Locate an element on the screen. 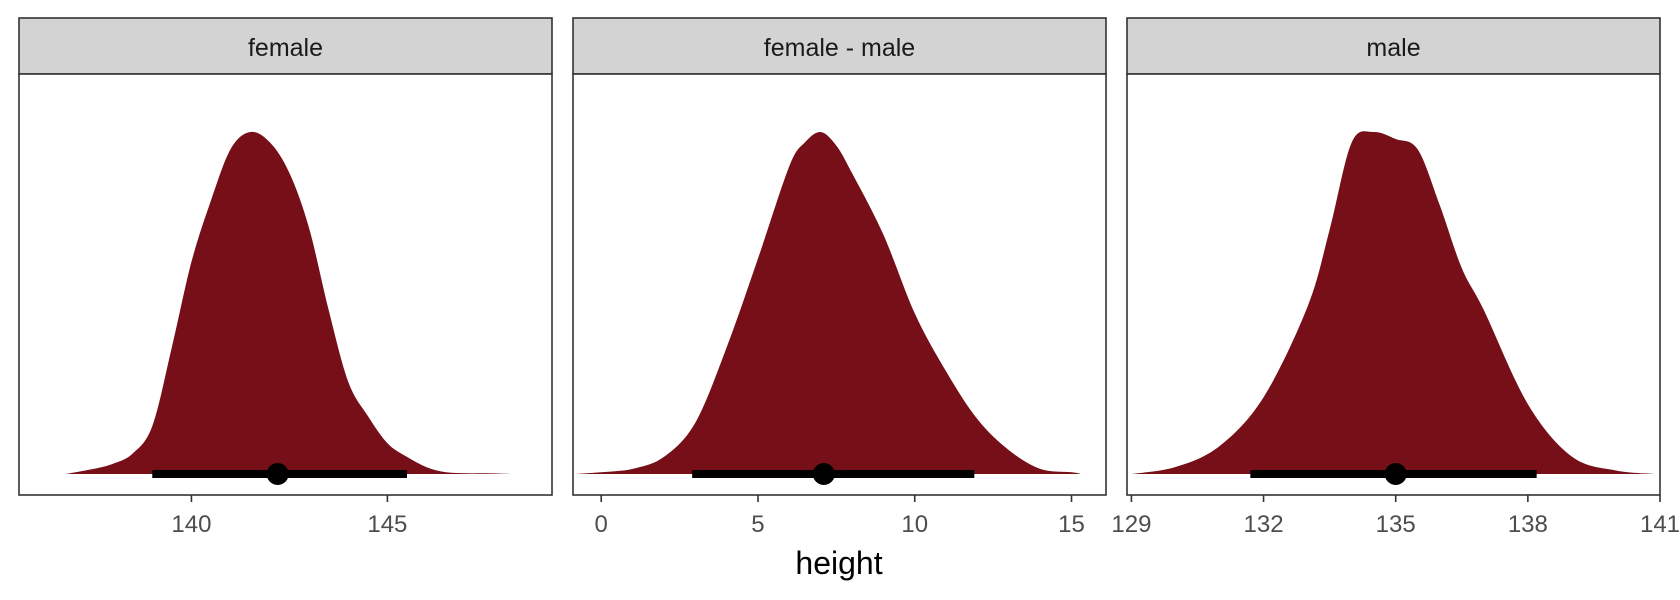  x-tick-label: 145 is located at coordinates (387, 524).